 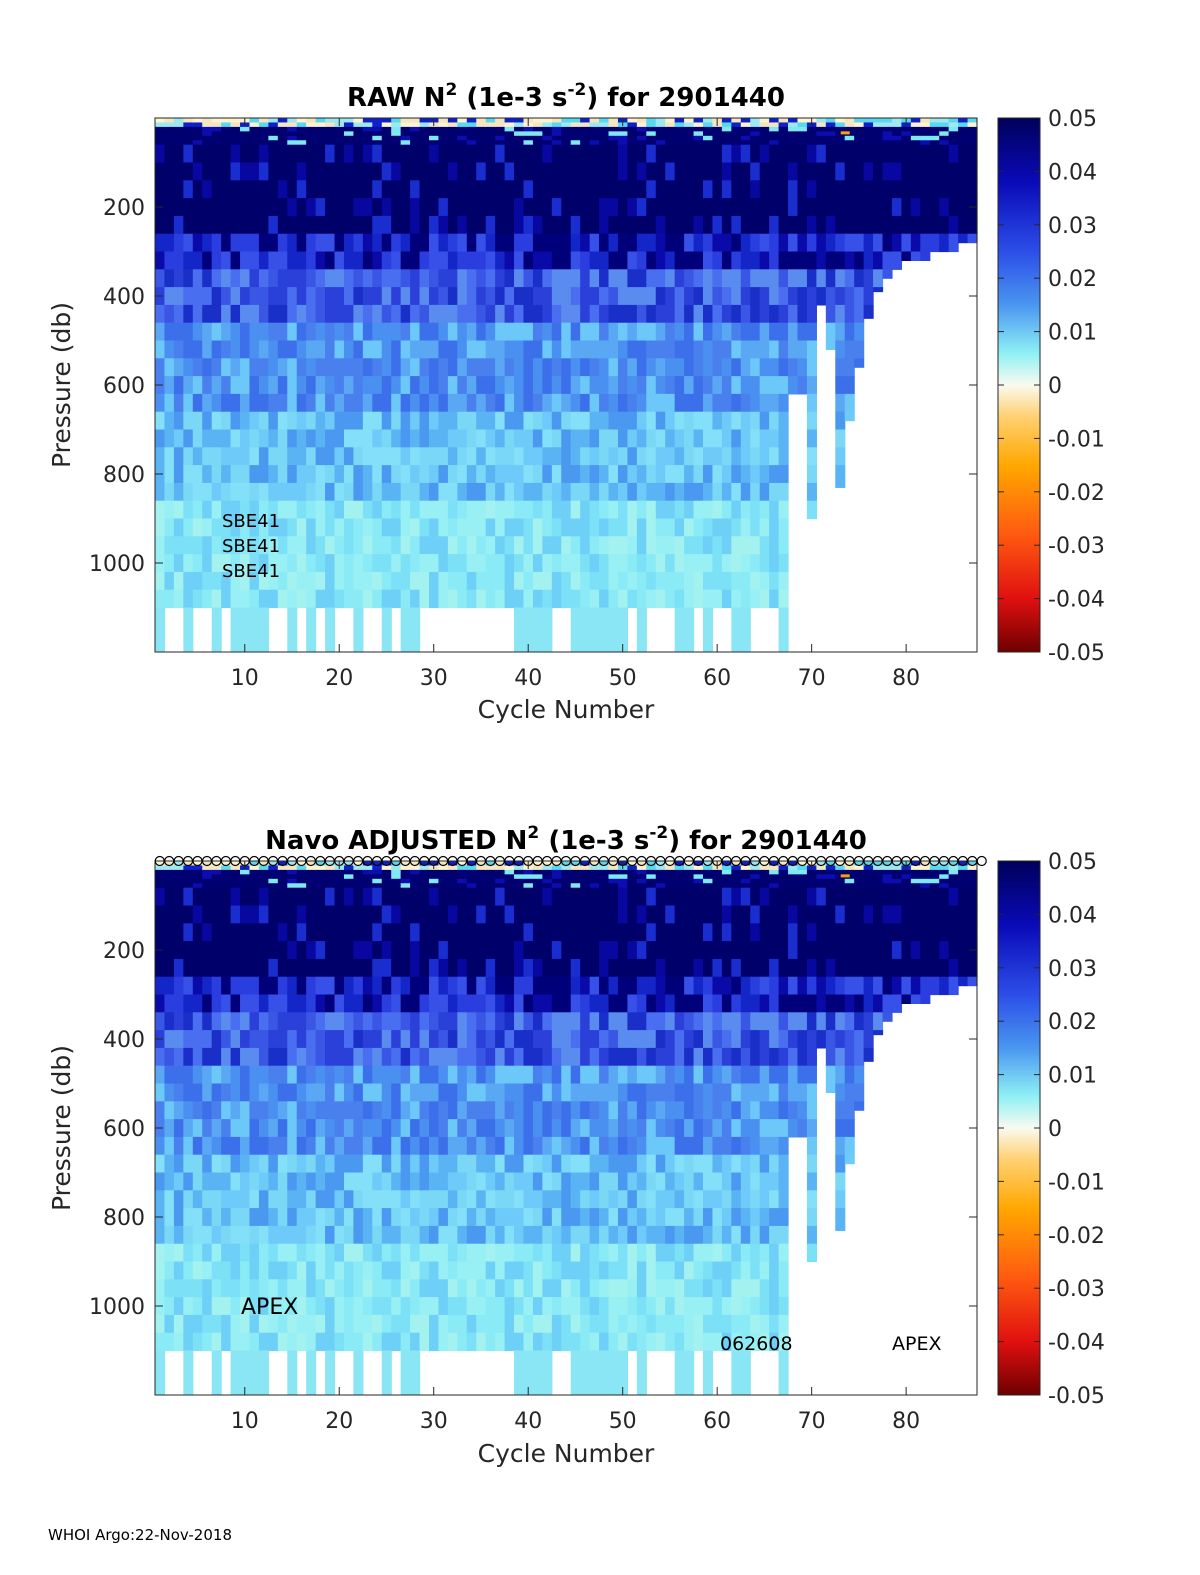 I want to click on y-tick-label: 1000, so click(x=117, y=564).